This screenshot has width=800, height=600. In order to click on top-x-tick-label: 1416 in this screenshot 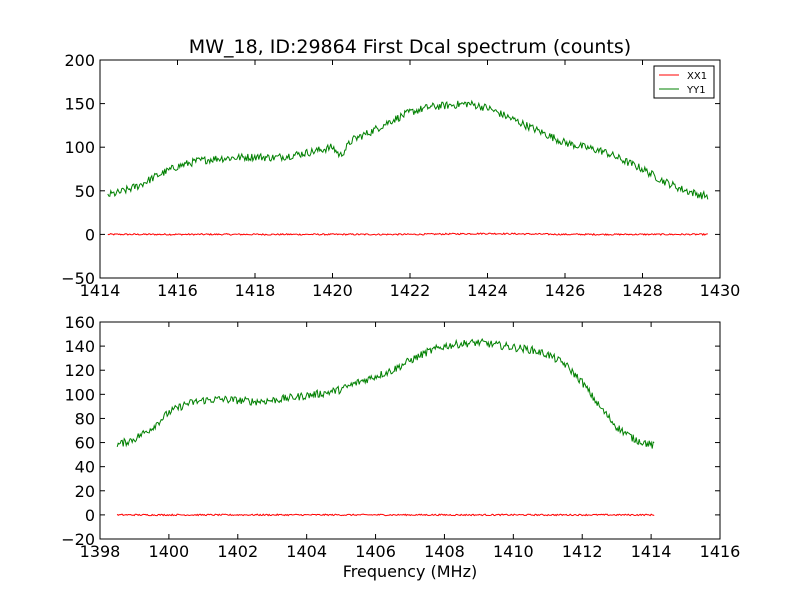, I will do `click(177, 290)`.